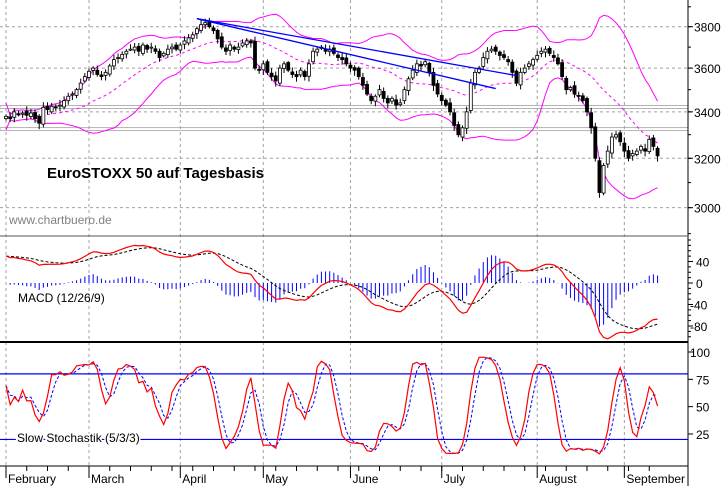 This screenshot has height=486, width=723. What do you see at coordinates (699, 284) in the screenshot?
I see `macd-tick-label: 0` at bounding box center [699, 284].